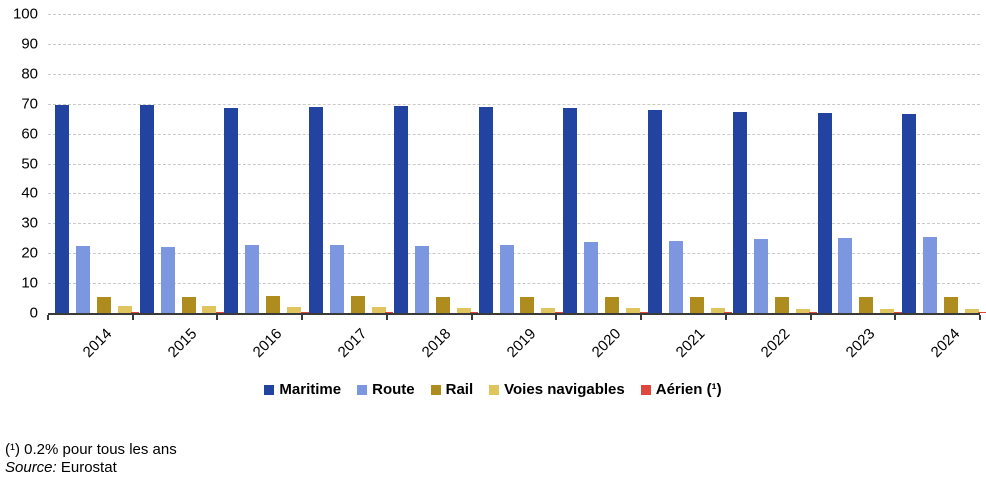 The height and width of the screenshot is (490, 986). Describe the element at coordinates (378, 310) in the screenshot. I see `bar-voies-navigables-2017` at that location.